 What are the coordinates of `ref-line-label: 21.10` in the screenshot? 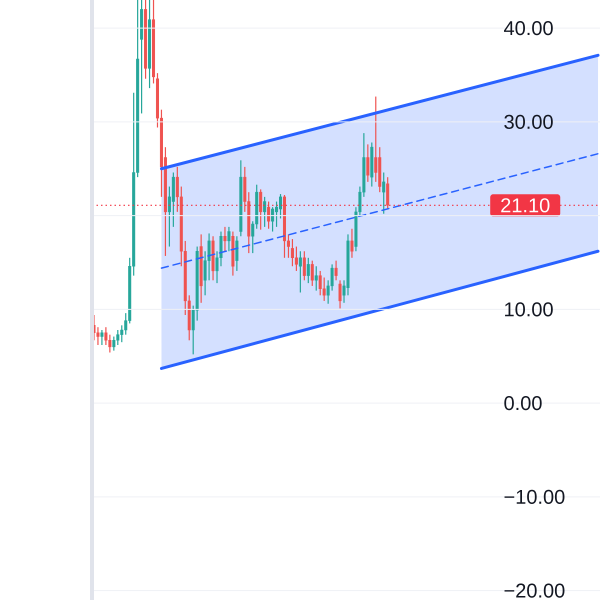 It's located at (525, 205).